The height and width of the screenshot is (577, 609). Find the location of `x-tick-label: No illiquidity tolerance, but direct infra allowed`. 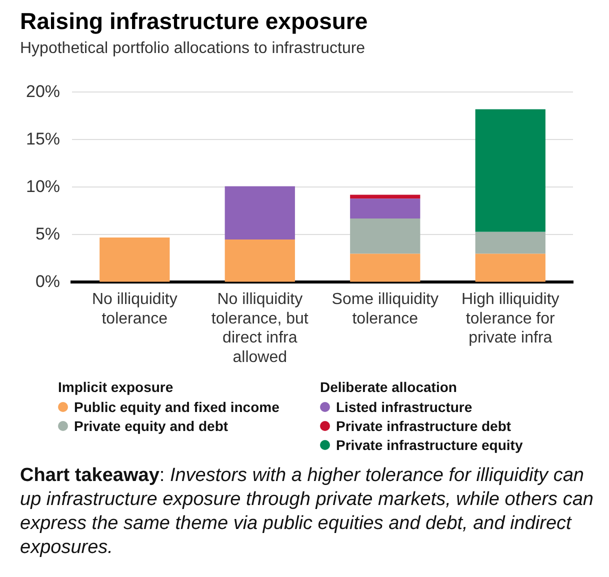

x-tick-label: No illiquidity tolerance, but direct infra allowed is located at coordinates (260, 328).